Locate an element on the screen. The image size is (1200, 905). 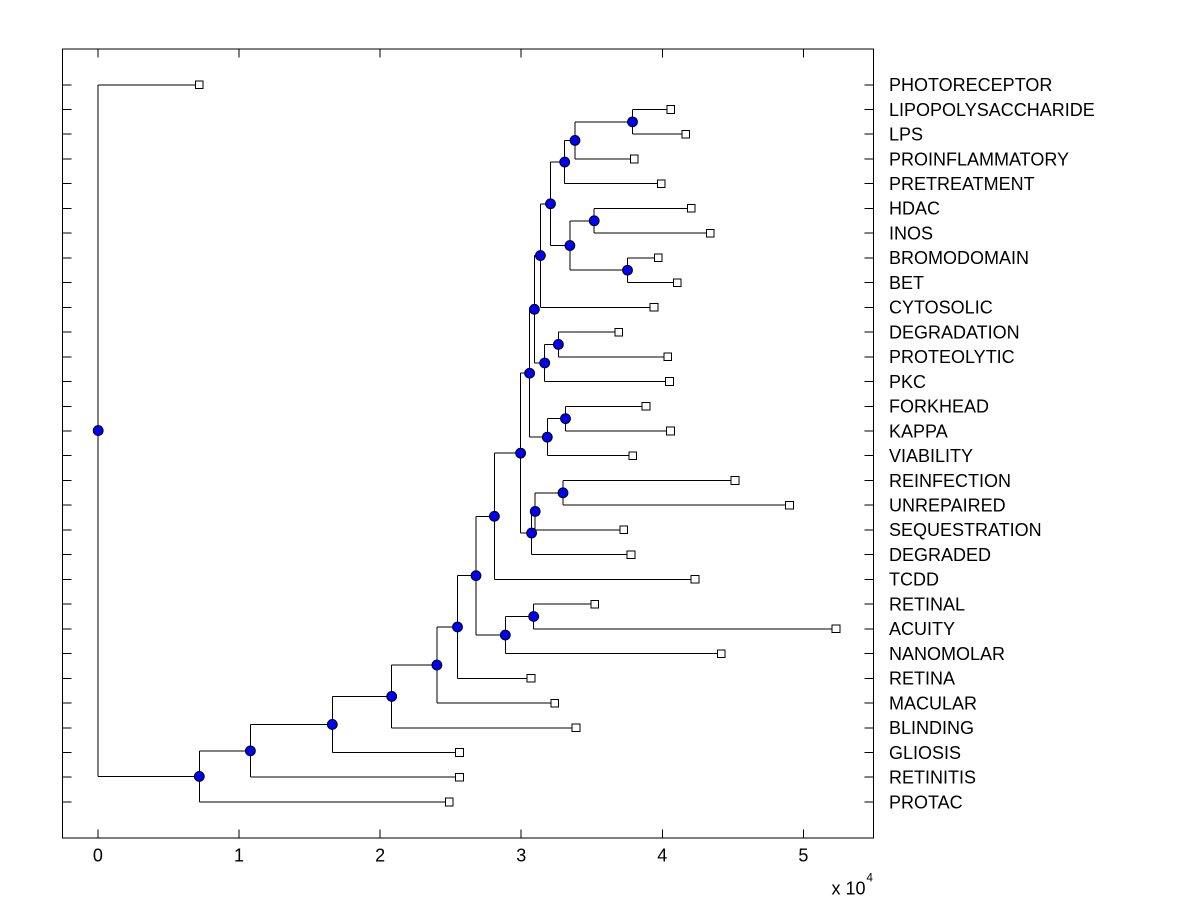
svg-text: PHOTORECEPTOR is located at coordinates (970, 85).